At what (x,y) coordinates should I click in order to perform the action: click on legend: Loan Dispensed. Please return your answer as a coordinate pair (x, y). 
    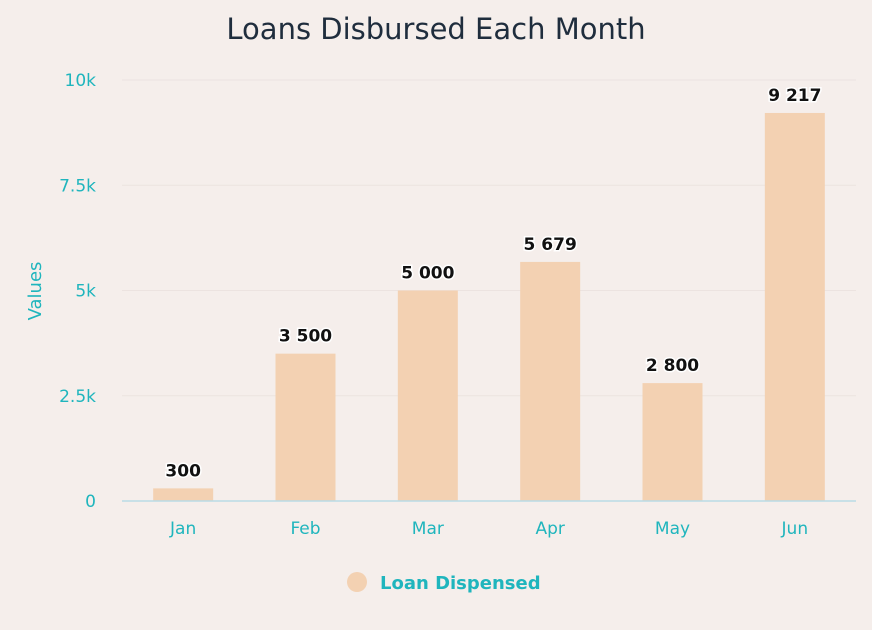
    Looking at the image, I should click on (444, 583).